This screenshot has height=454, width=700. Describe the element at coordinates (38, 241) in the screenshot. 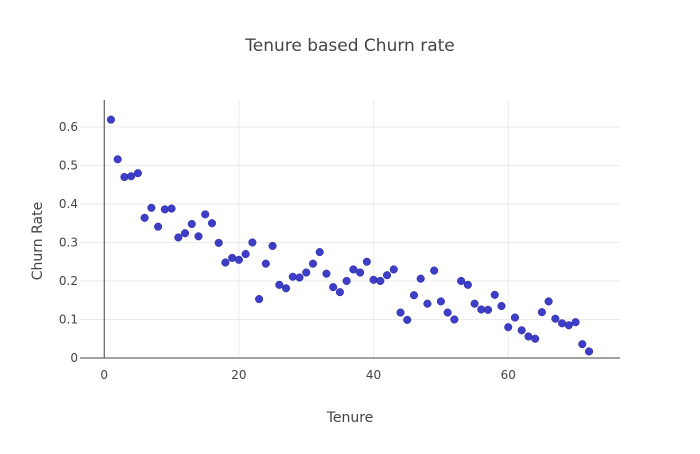

I see `y-axis-title: Churn Rate` at that location.